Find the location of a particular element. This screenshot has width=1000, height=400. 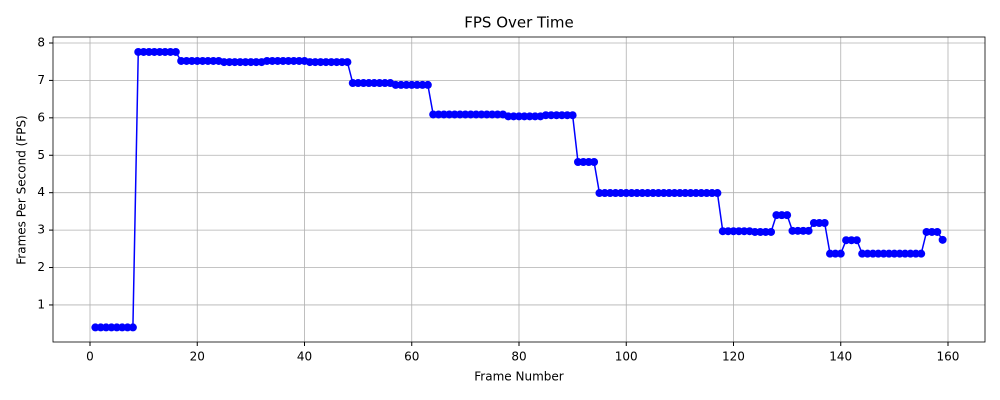

x-tick-label: 100 is located at coordinates (626, 357).